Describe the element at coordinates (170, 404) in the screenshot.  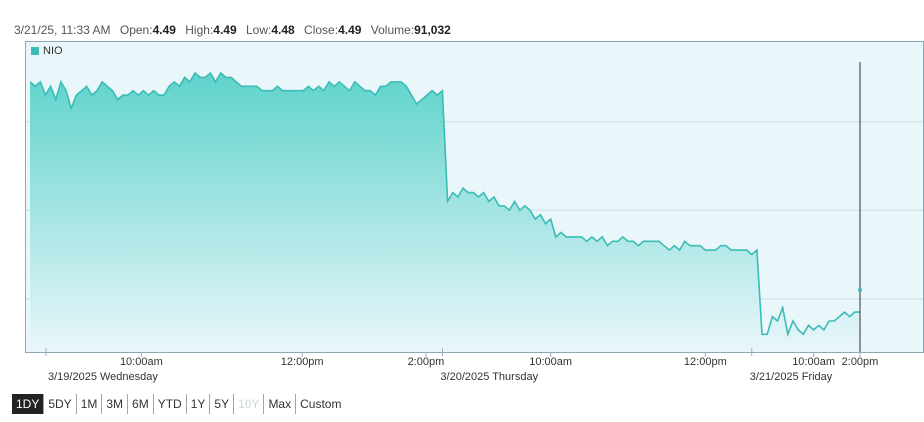
I see `range-button-ytd: YTD` at that location.